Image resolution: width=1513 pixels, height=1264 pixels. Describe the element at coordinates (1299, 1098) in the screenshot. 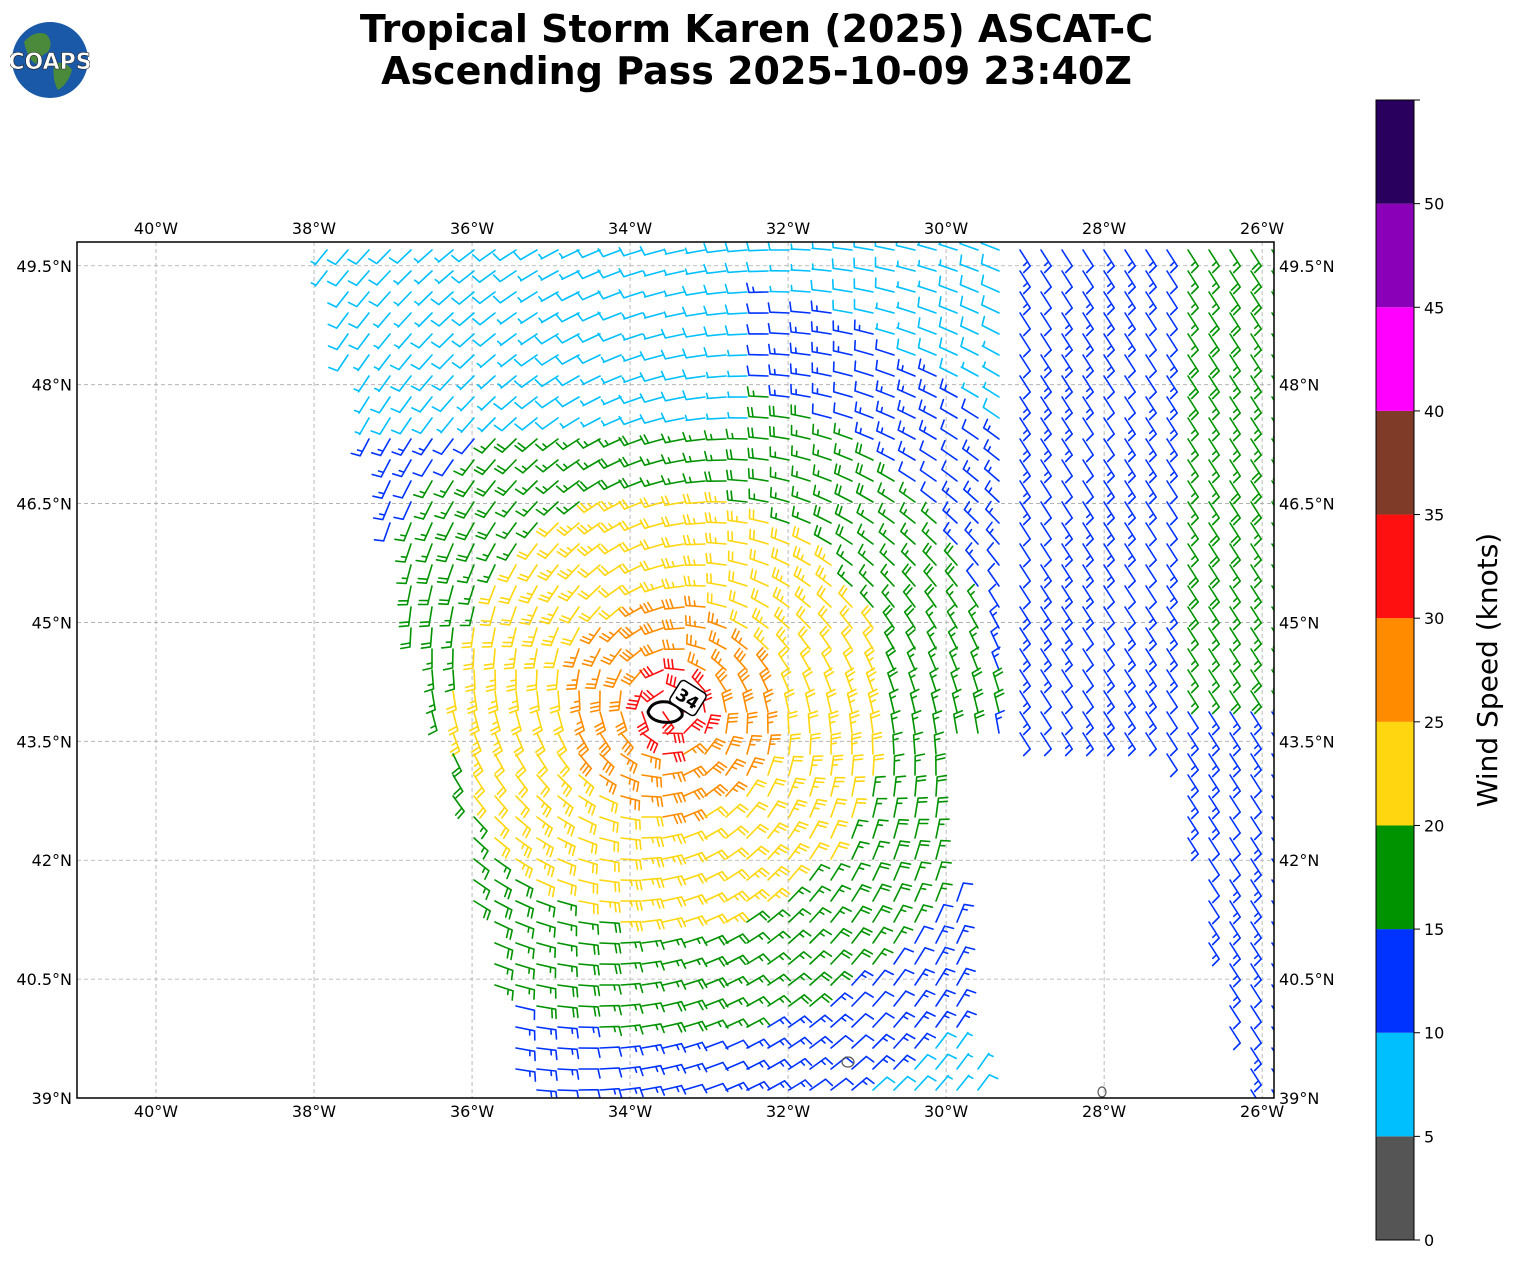

I see `lat-tick-label: 39°N` at that location.